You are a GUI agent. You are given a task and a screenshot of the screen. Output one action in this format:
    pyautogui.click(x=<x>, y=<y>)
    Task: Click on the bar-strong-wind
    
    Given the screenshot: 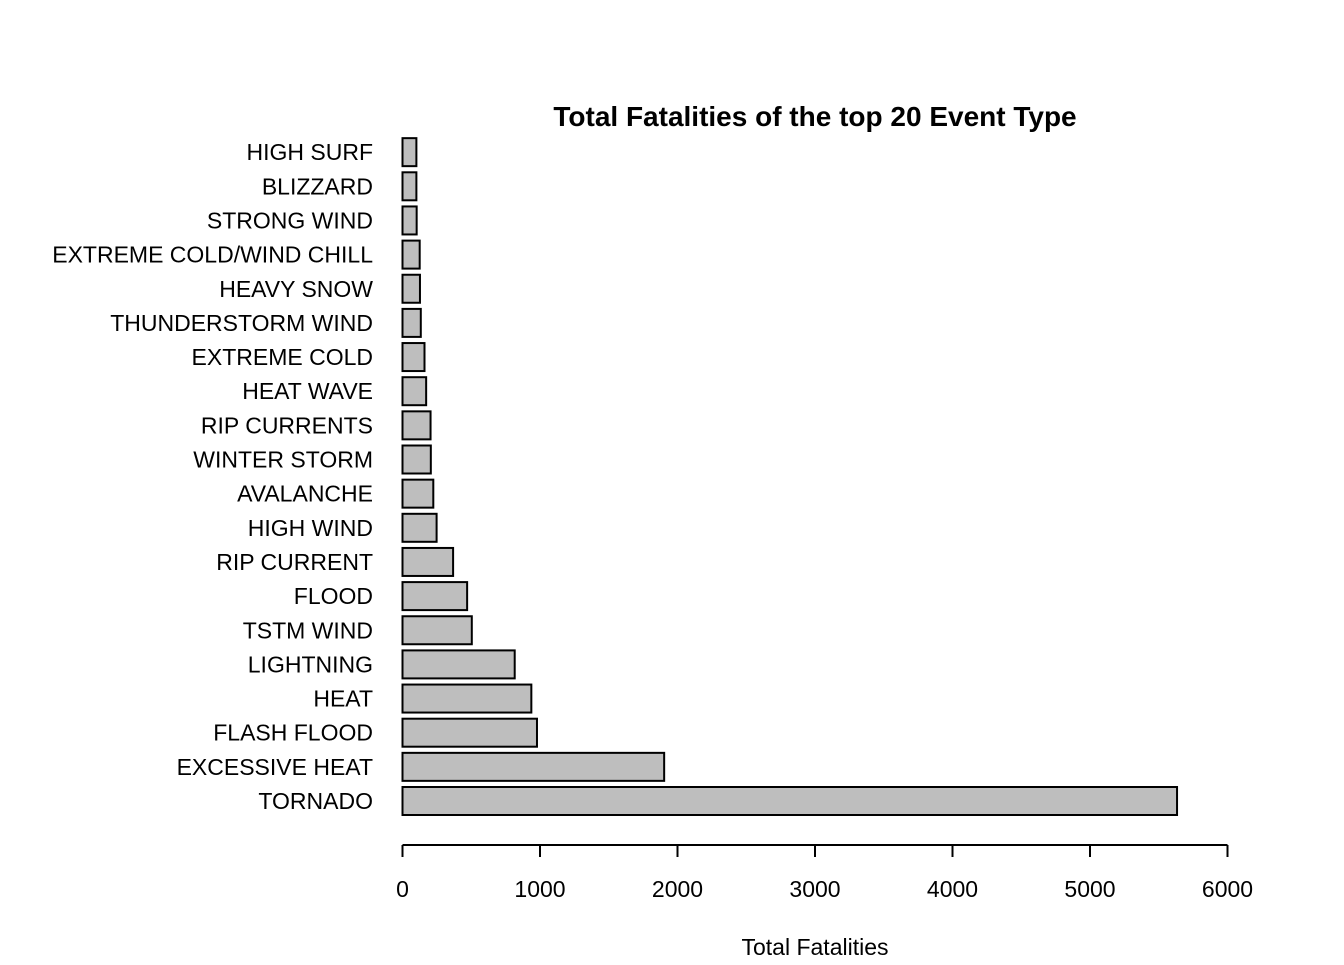 What is the action you would take?
    pyautogui.click(x=409, y=220)
    